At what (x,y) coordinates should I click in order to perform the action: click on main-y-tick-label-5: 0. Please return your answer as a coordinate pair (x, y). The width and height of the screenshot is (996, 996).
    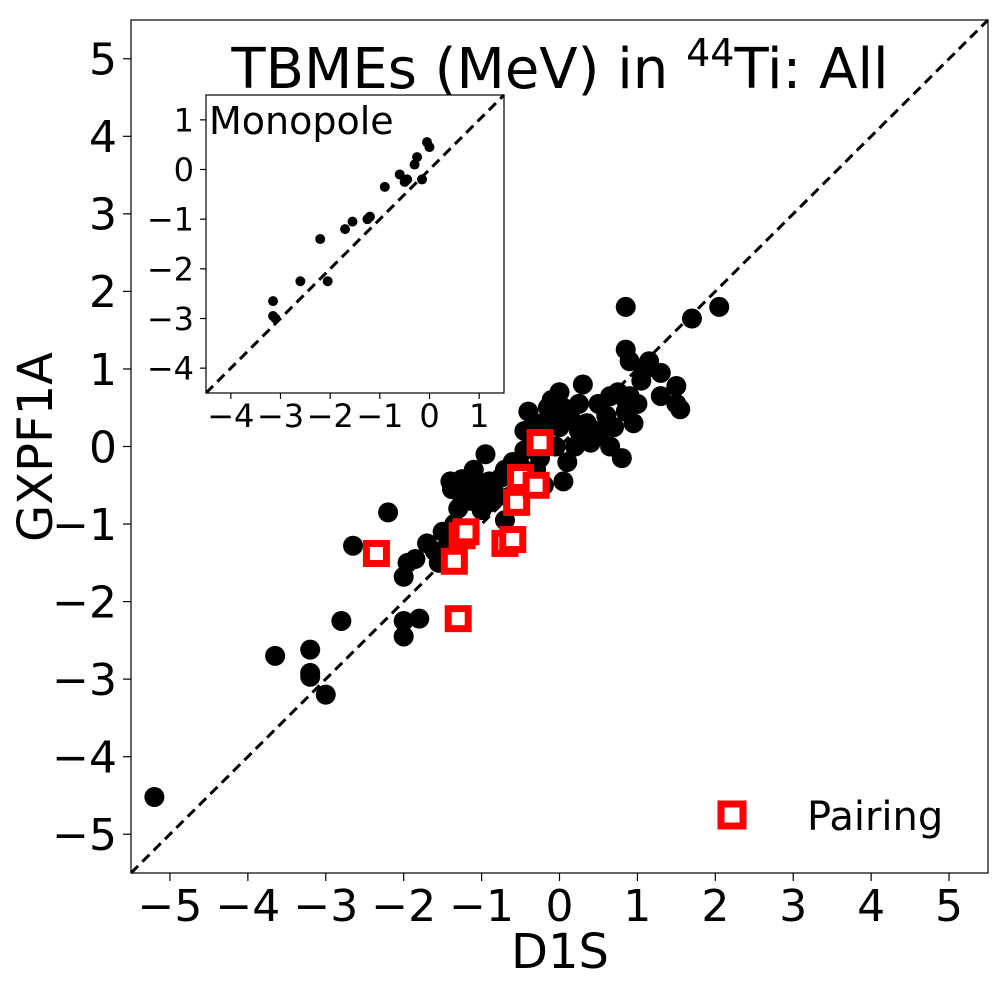
    Looking at the image, I should click on (103, 447).